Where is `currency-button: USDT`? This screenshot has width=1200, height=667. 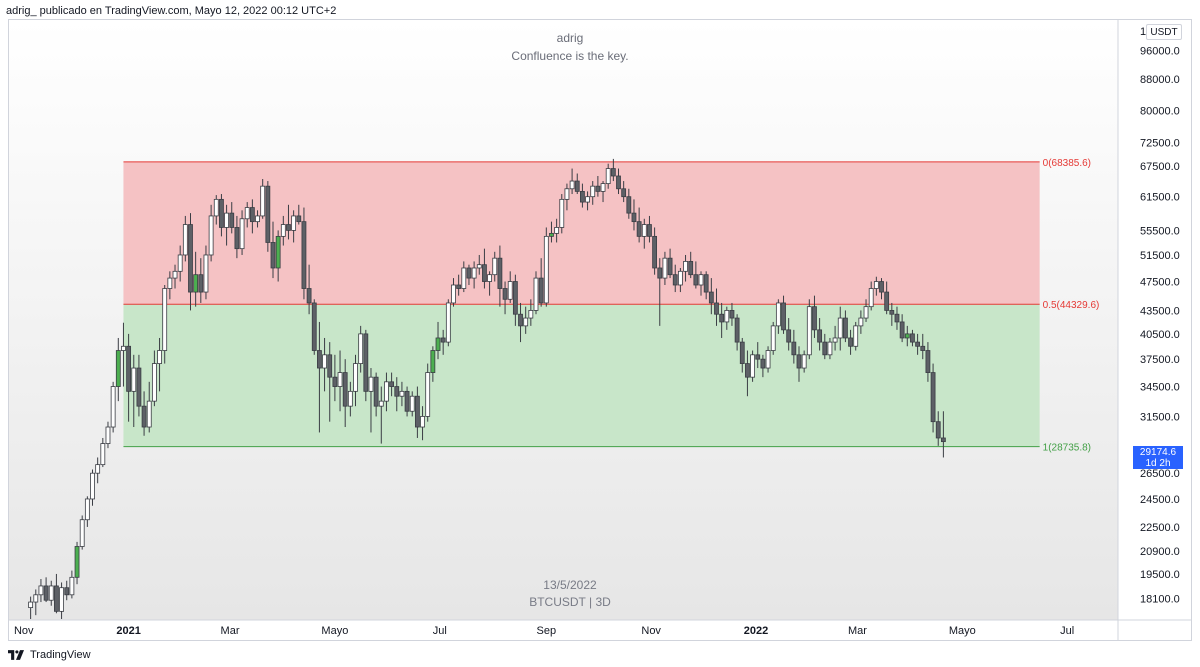
currency-button: USDT is located at coordinates (1164, 32).